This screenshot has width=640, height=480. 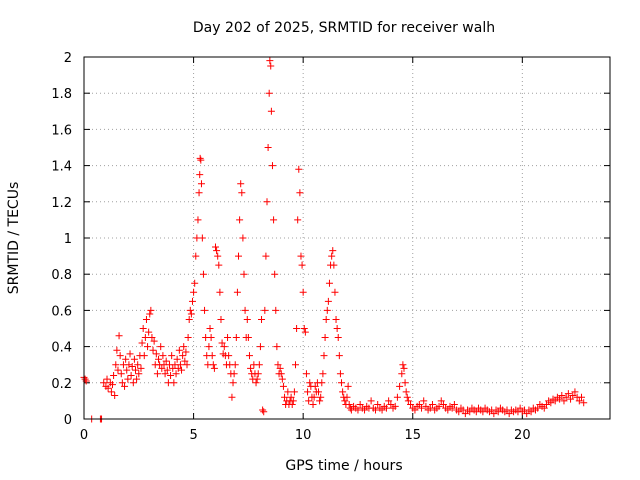 What do you see at coordinates (68, 239) in the screenshot?
I see `y-tick-label: 1` at bounding box center [68, 239].